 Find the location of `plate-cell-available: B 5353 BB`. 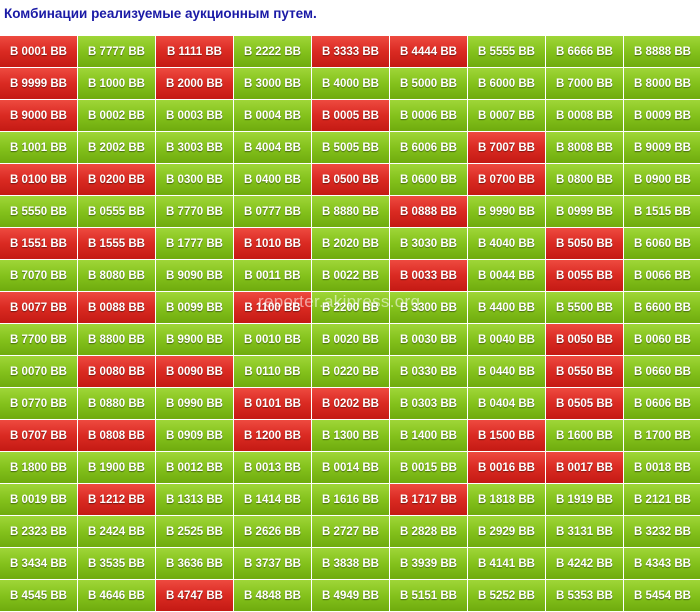

plate-cell-available: B 5353 BB is located at coordinates (585, 596).